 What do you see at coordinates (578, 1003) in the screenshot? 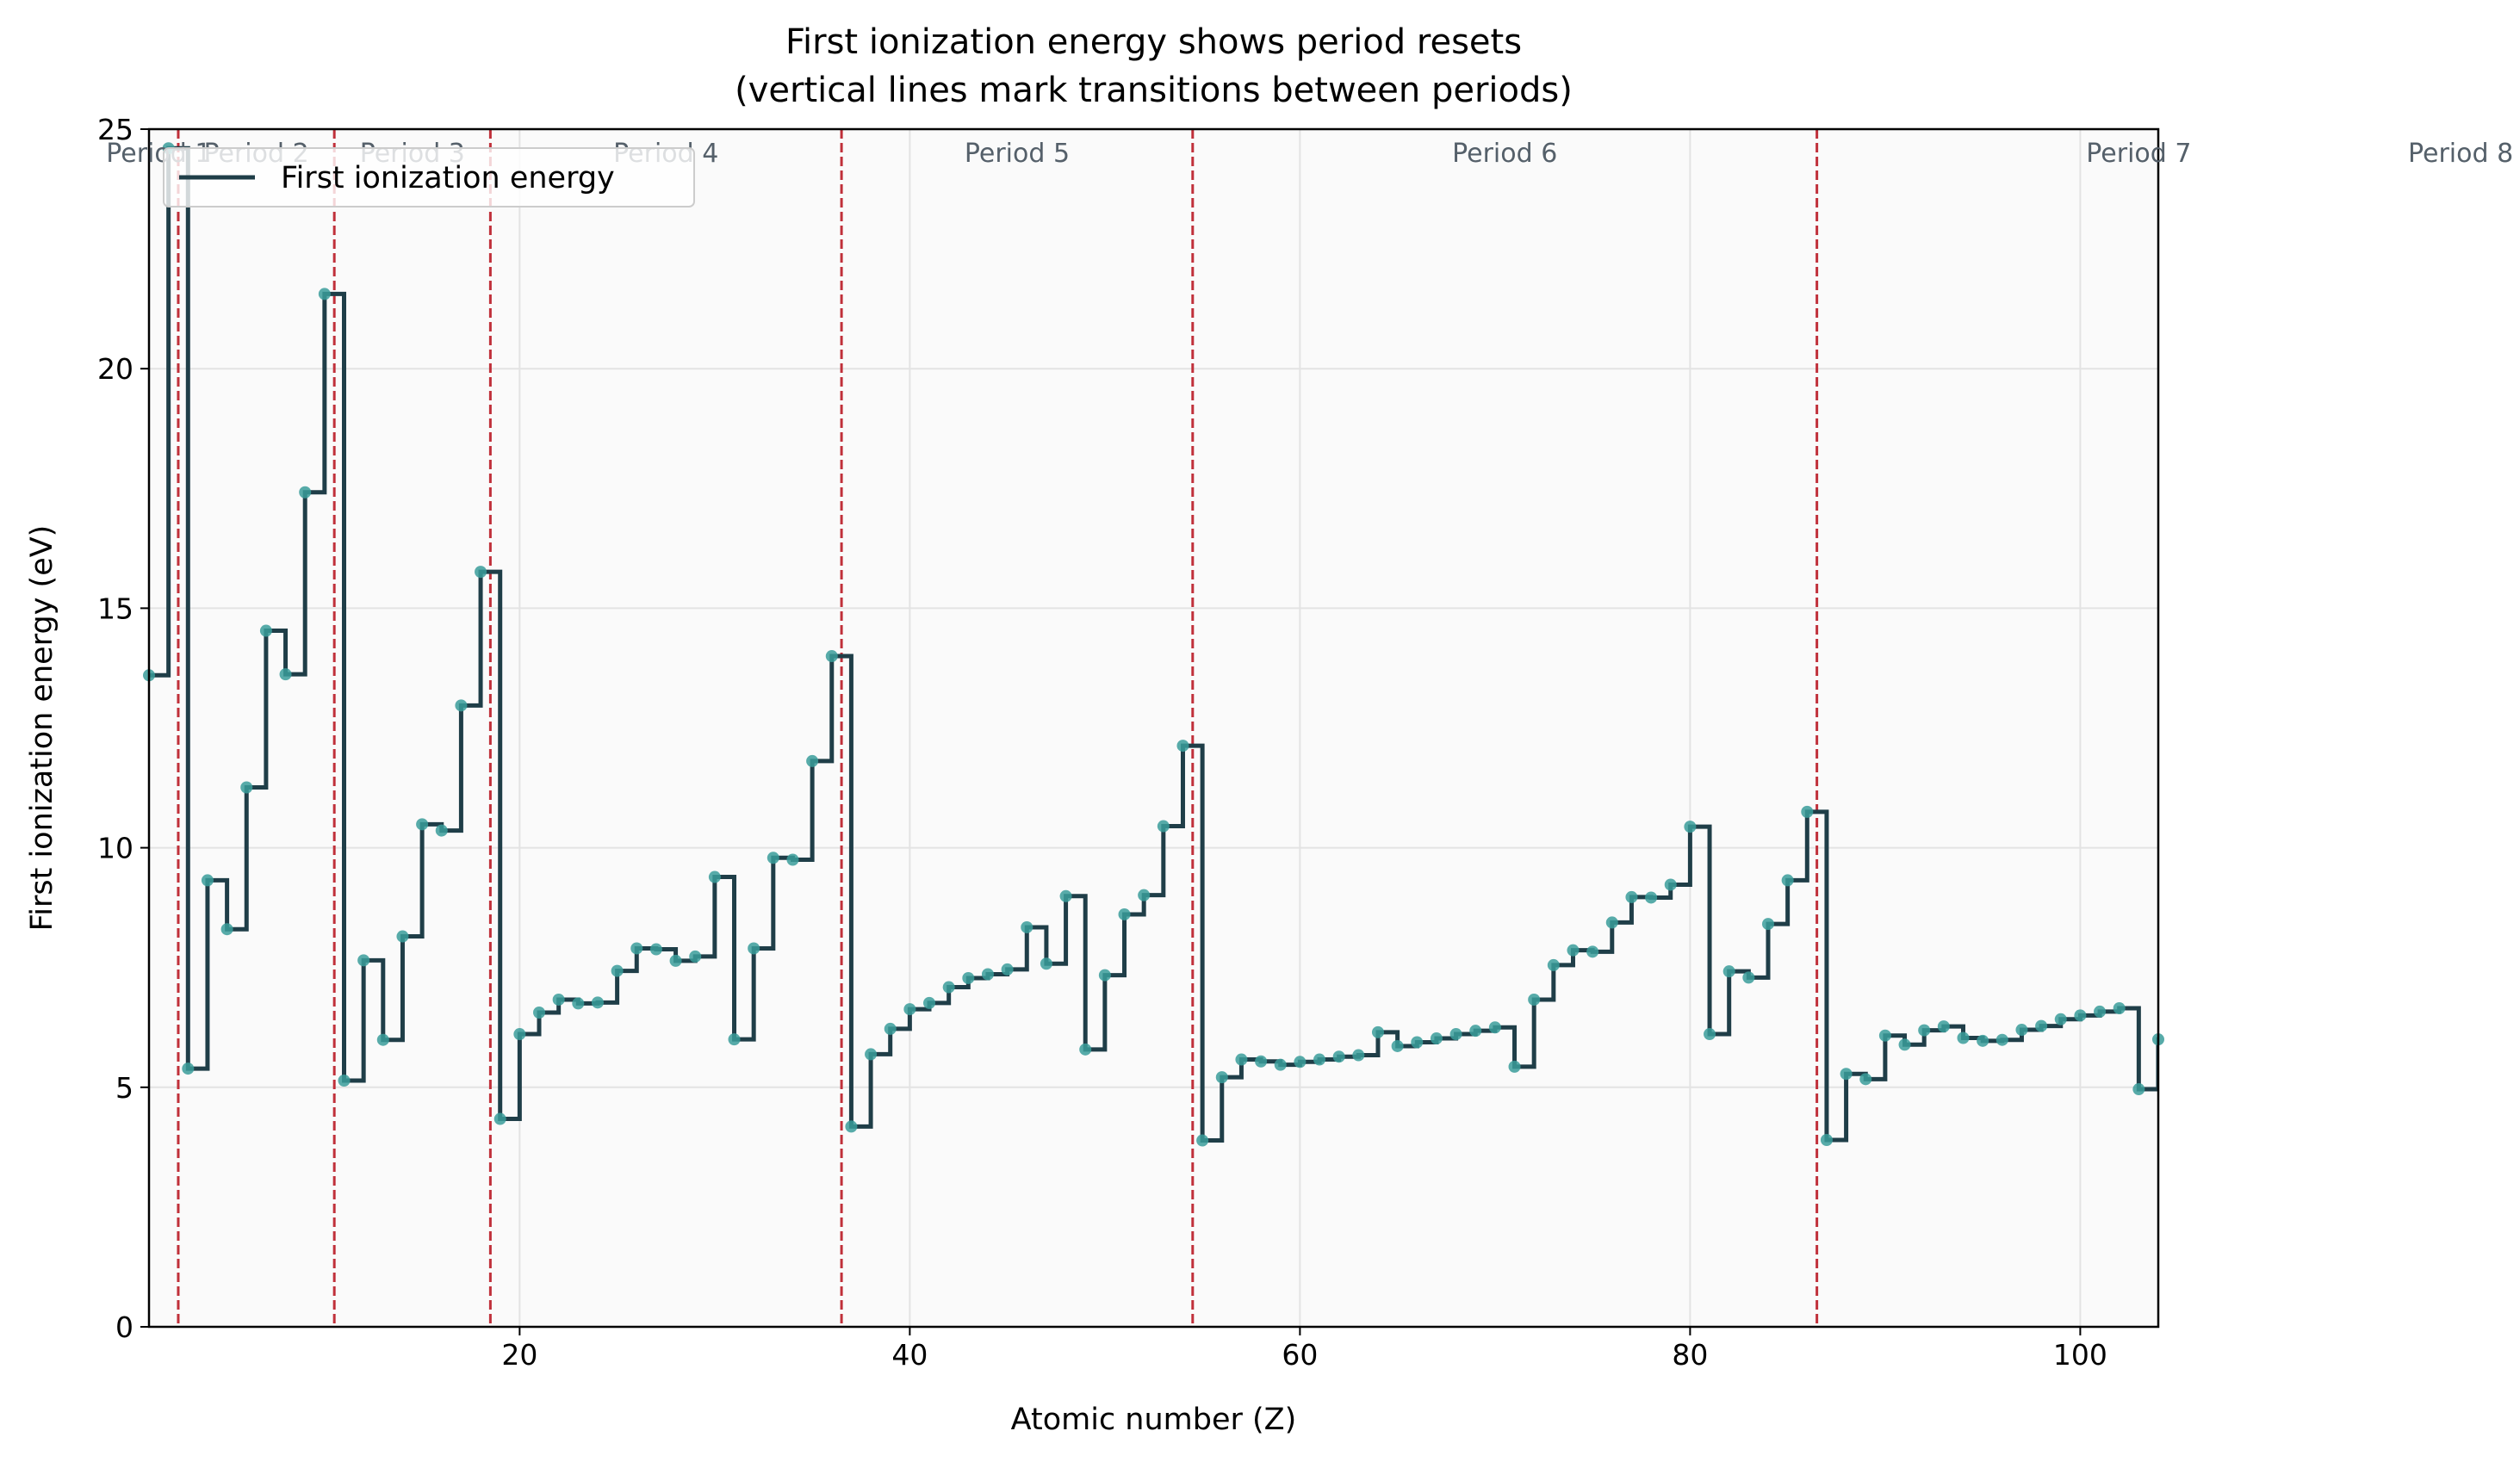
I see `data-point-z23` at bounding box center [578, 1003].